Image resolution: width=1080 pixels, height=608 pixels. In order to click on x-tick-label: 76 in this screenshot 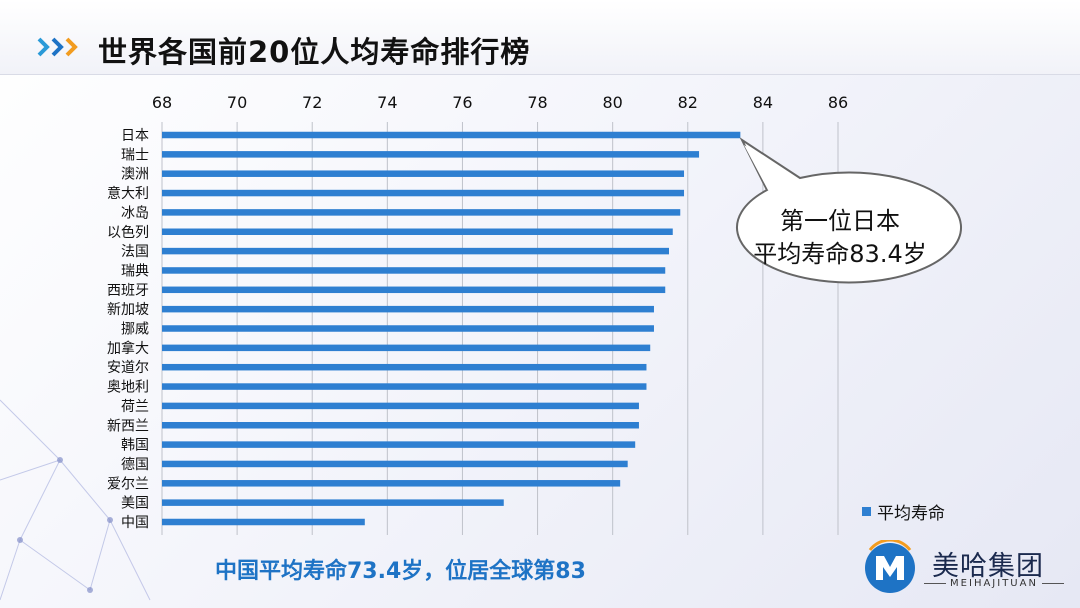, I will do `click(462, 102)`.